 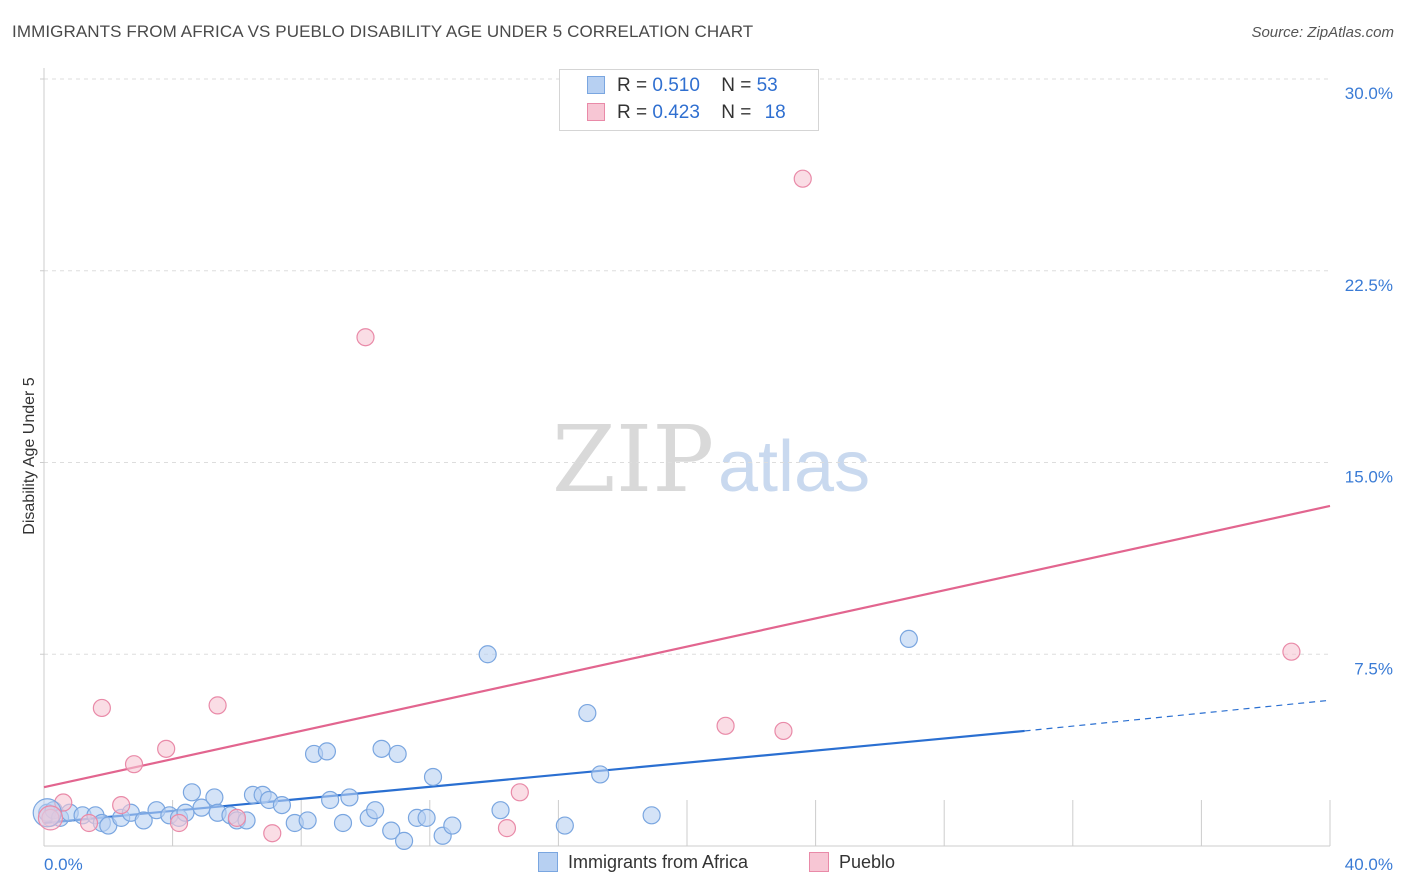 What do you see at coordinates (633, 459) in the screenshot?
I see `watermark-zip: ZIP` at bounding box center [633, 459].